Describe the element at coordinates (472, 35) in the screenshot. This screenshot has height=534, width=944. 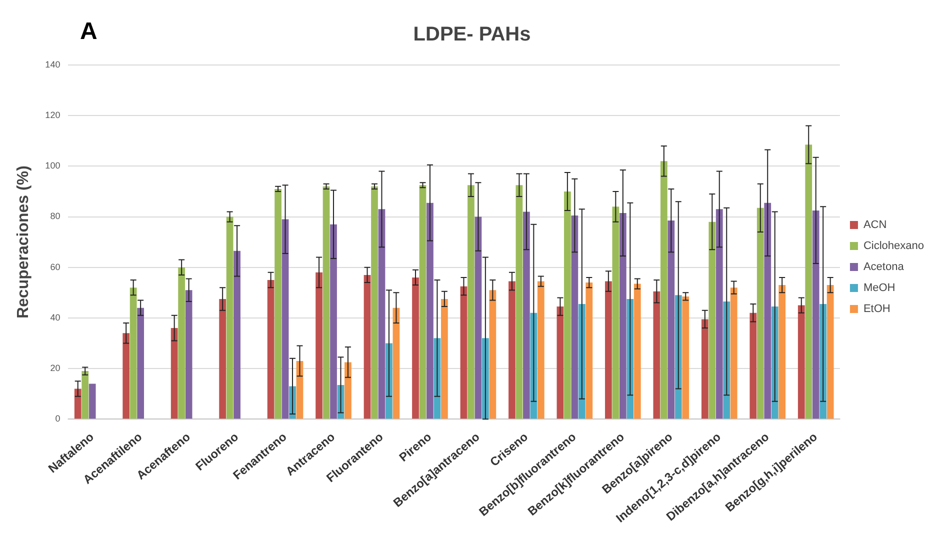
I see `chart-title: LDPE- PAHs` at that location.